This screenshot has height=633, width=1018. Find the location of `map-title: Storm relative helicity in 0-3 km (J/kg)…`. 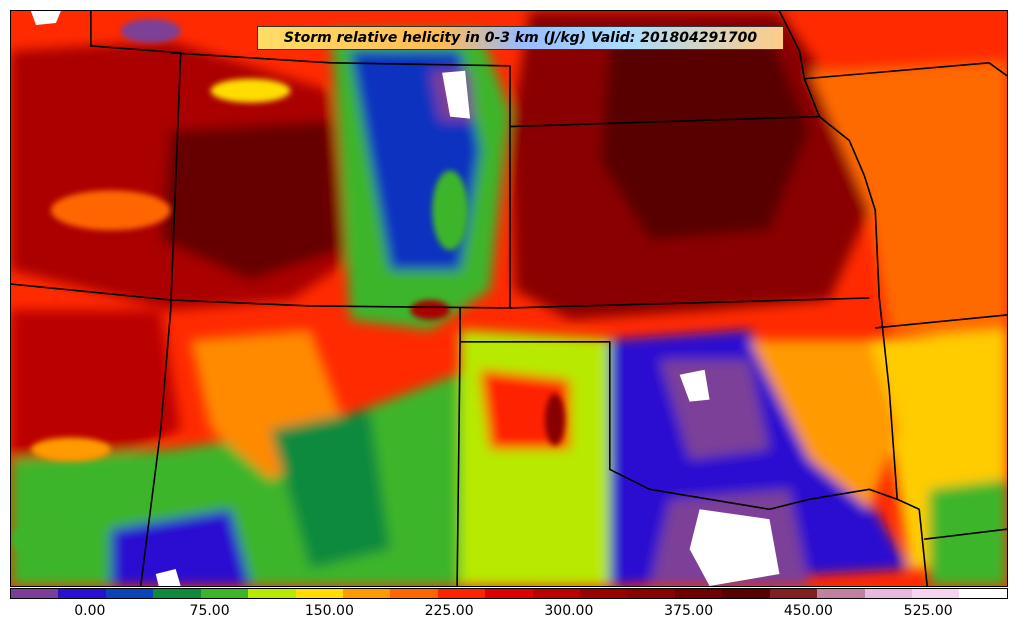

map-title: Storm relative helicity in 0-3 km (J/kg)… is located at coordinates (520, 38).